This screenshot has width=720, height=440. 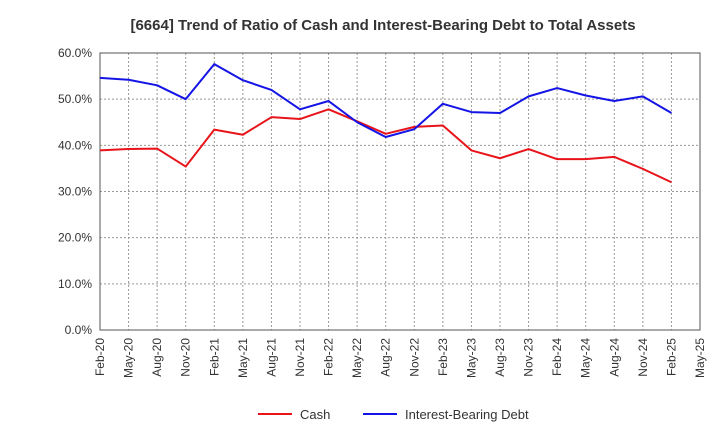 What do you see at coordinates (386, 357) in the screenshot?
I see `x-tick-label: Aug-22` at bounding box center [386, 357].